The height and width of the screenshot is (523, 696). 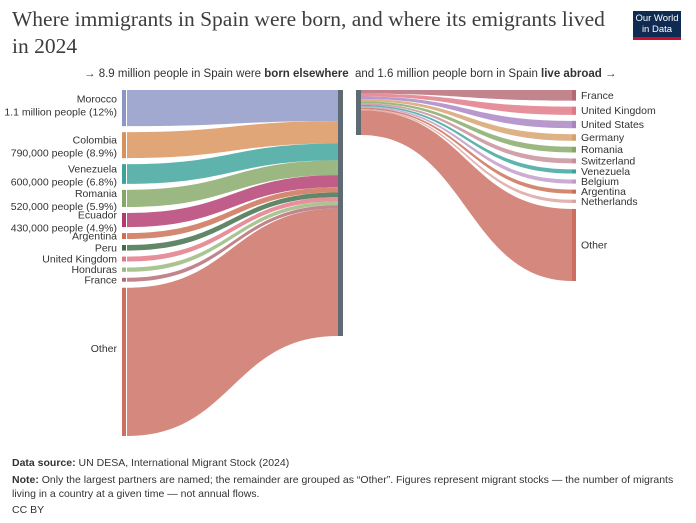 What do you see at coordinates (609, 202) in the screenshot?
I see `label-destination-netherlands: Netherlands` at bounding box center [609, 202].